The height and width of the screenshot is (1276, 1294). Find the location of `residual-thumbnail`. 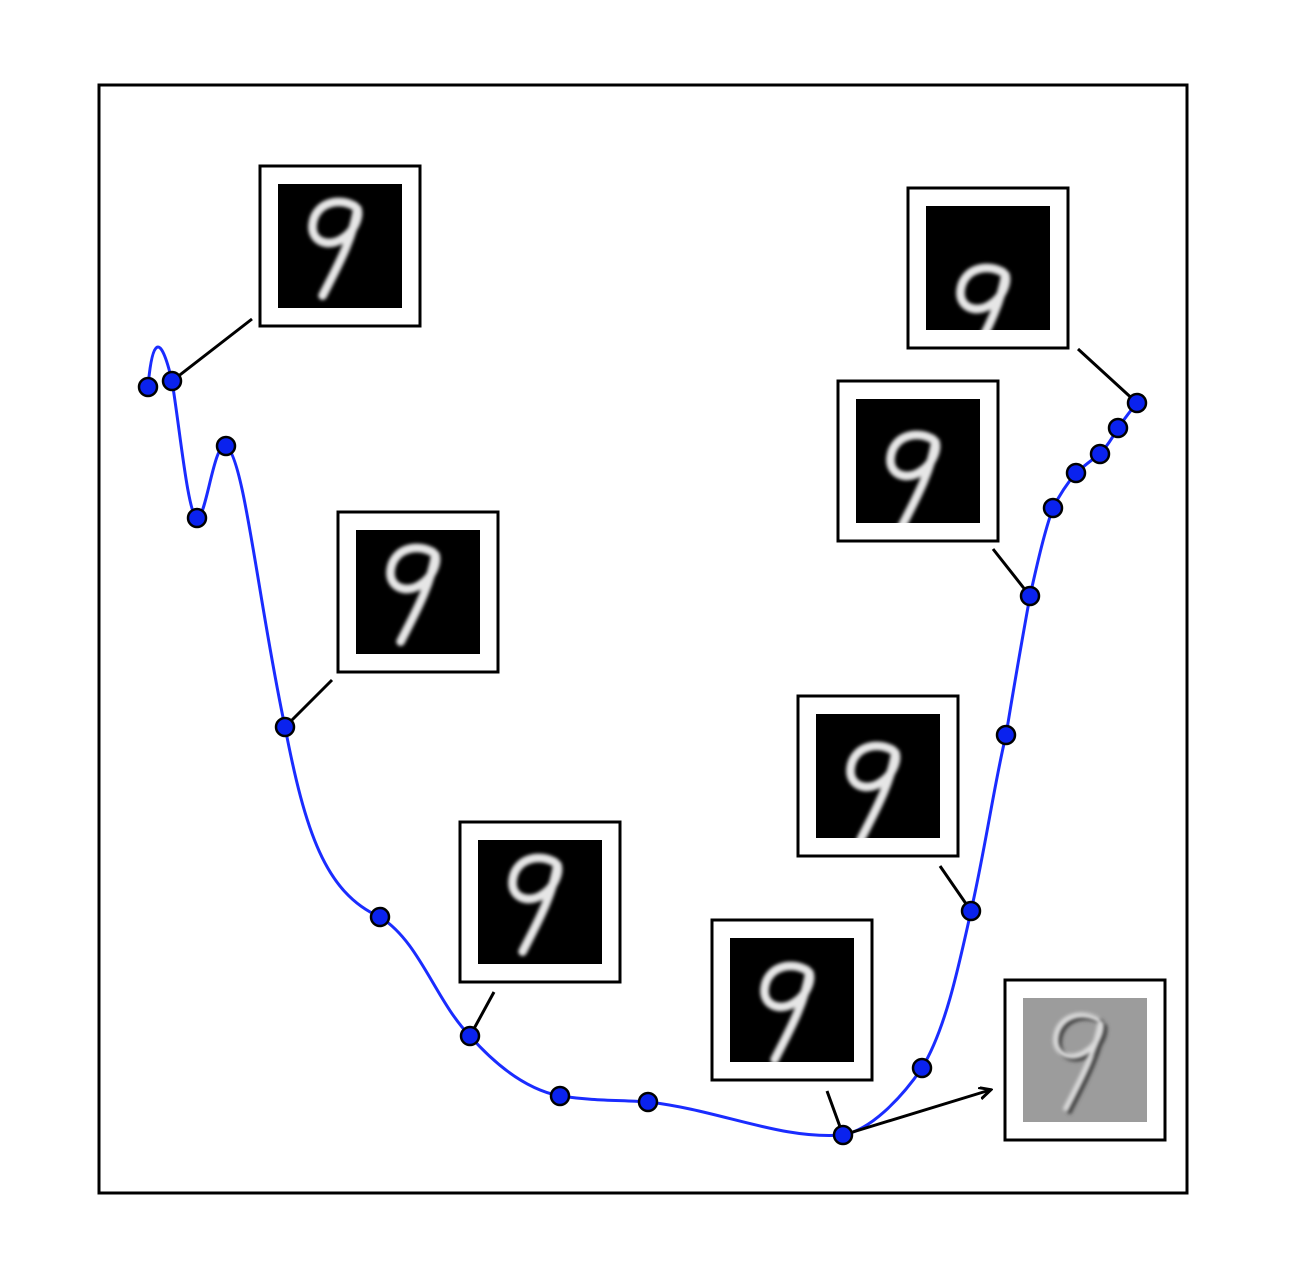

residual-thumbnail is located at coordinates (1085, 1060).